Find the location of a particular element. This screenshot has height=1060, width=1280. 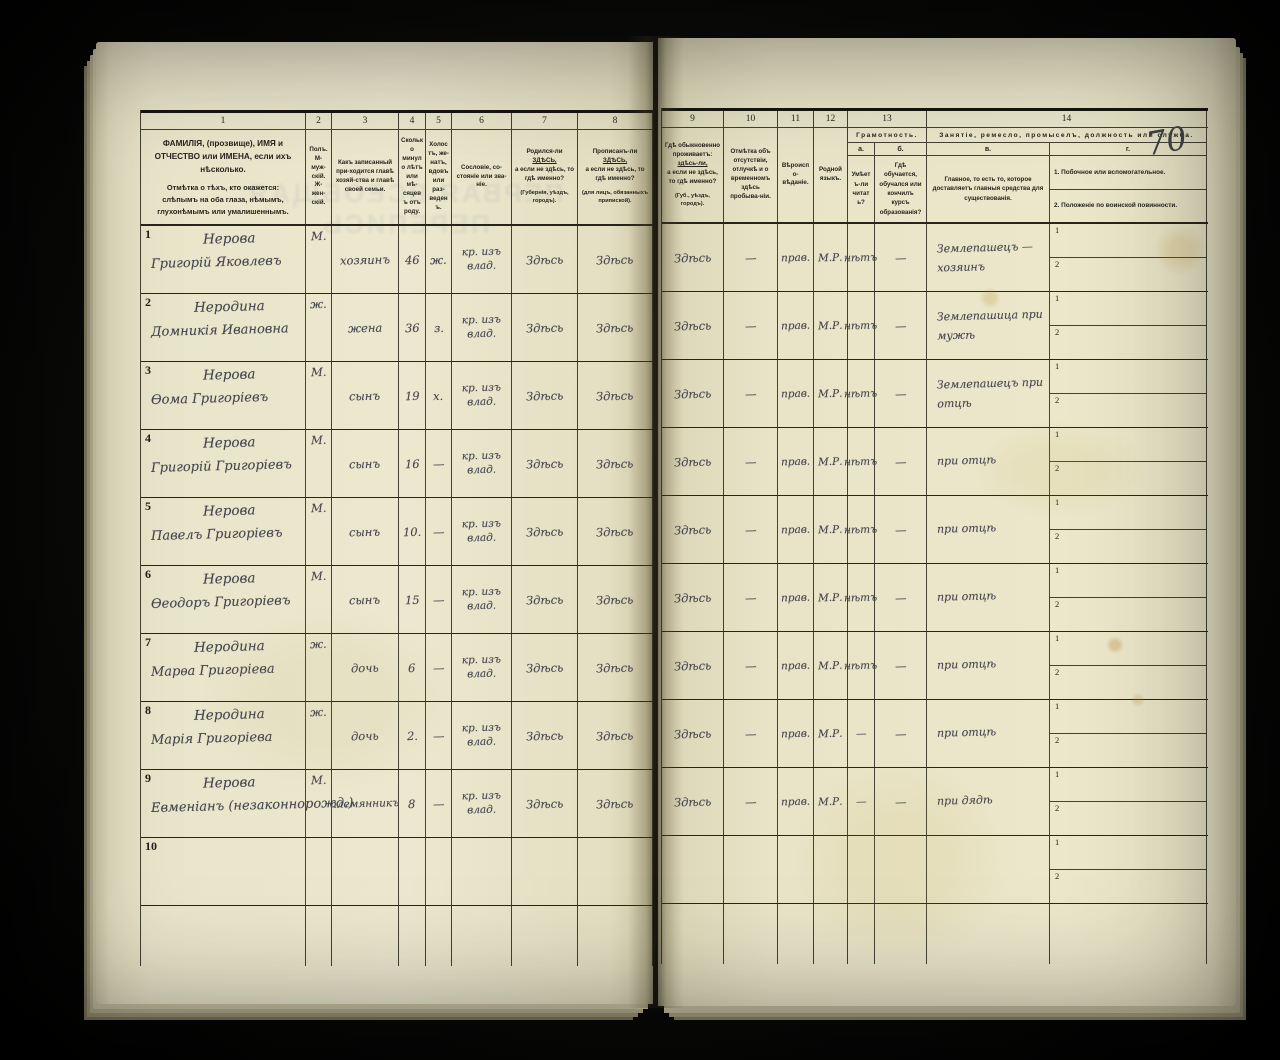

col-number: 12 is located at coordinates (831, 119).